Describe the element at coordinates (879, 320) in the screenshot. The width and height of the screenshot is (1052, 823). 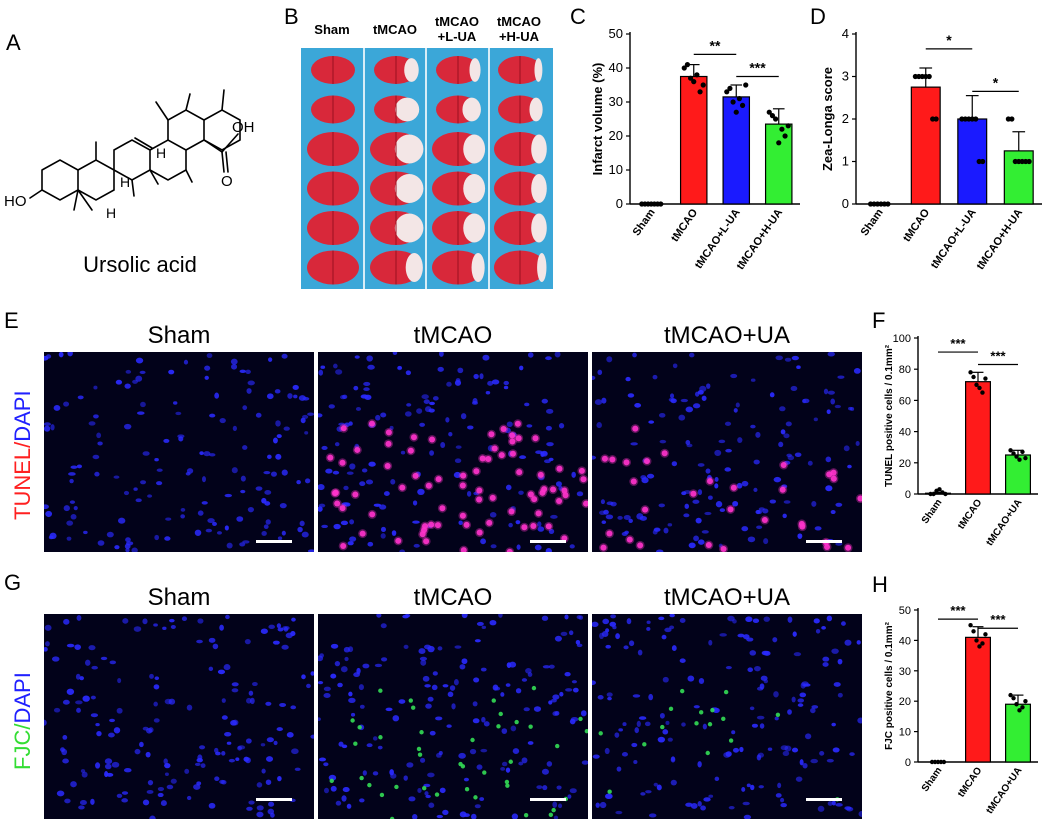
I see `panel-letter-f: F` at that location.